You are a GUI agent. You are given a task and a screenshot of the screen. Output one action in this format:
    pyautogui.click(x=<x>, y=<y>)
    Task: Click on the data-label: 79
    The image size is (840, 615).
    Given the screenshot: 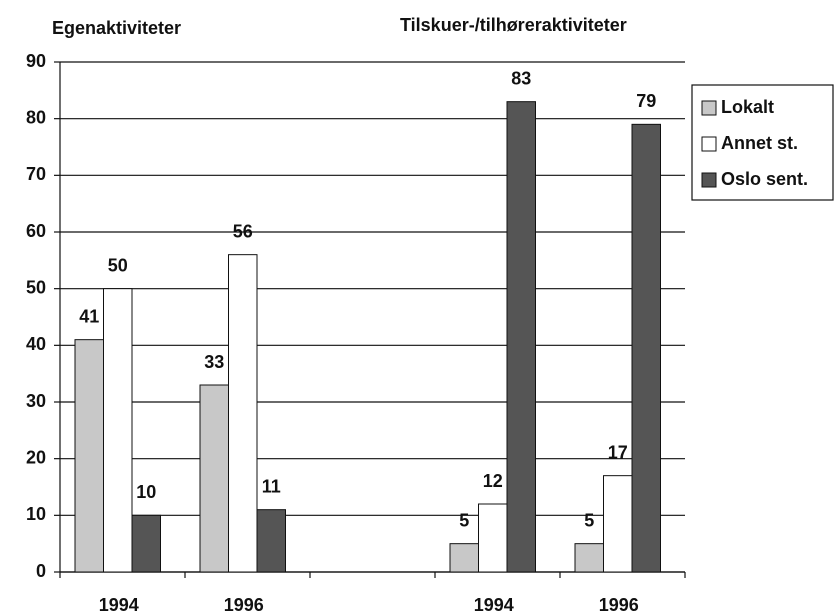 What is the action you would take?
    pyautogui.click(x=646, y=101)
    